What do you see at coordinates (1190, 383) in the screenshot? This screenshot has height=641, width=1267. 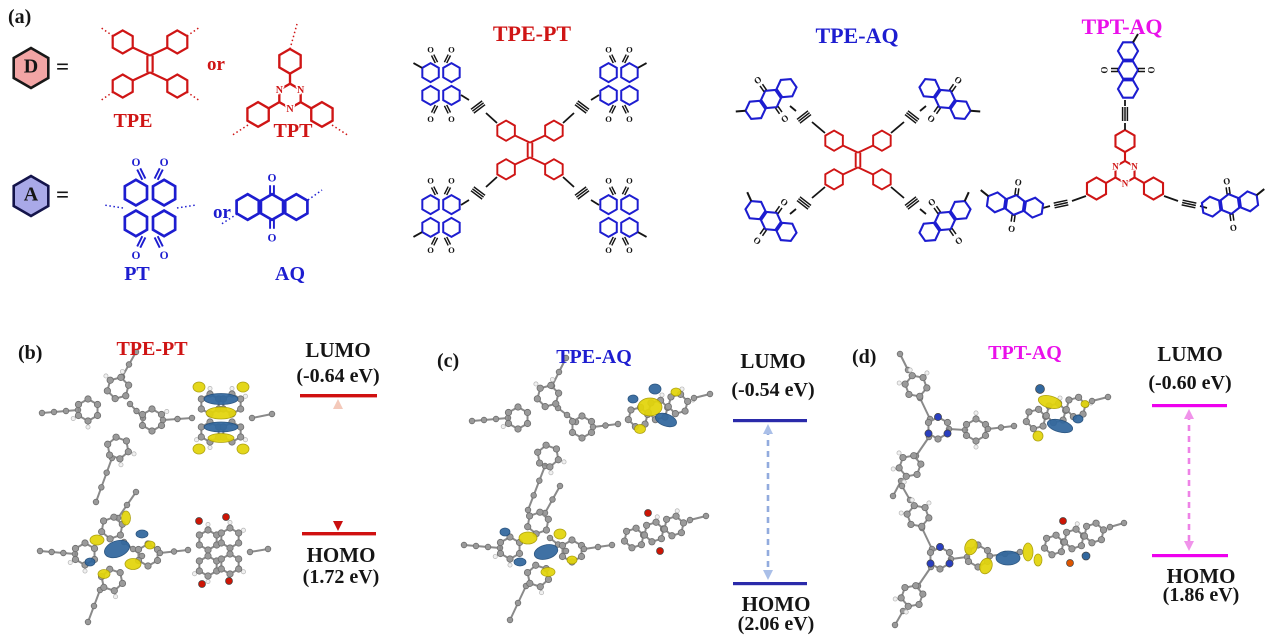 I see `lumo-value-d: (-0.60 eV)` at bounding box center [1190, 383].